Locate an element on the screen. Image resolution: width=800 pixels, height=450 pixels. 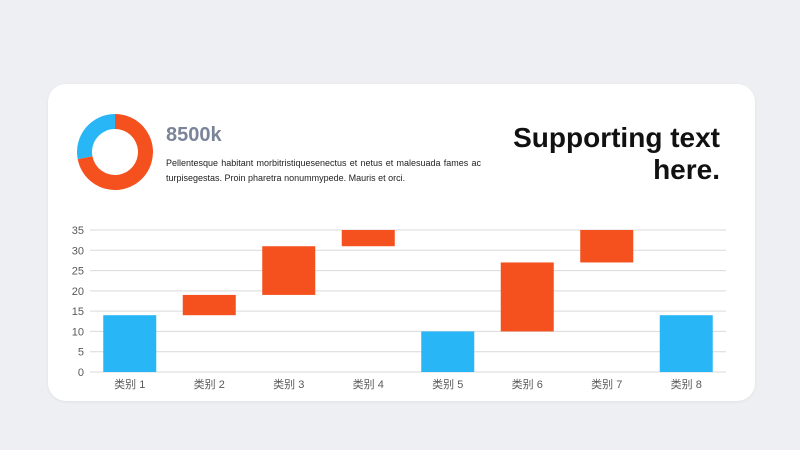
y-tick-label: 25 is located at coordinates (78, 272).